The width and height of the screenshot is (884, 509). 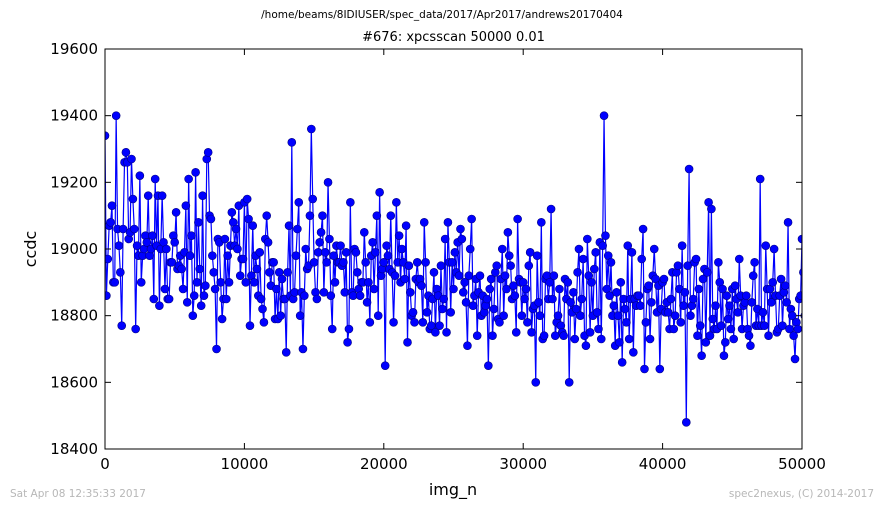 I want to click on y-tick-label: 19400, so click(x=74, y=116).